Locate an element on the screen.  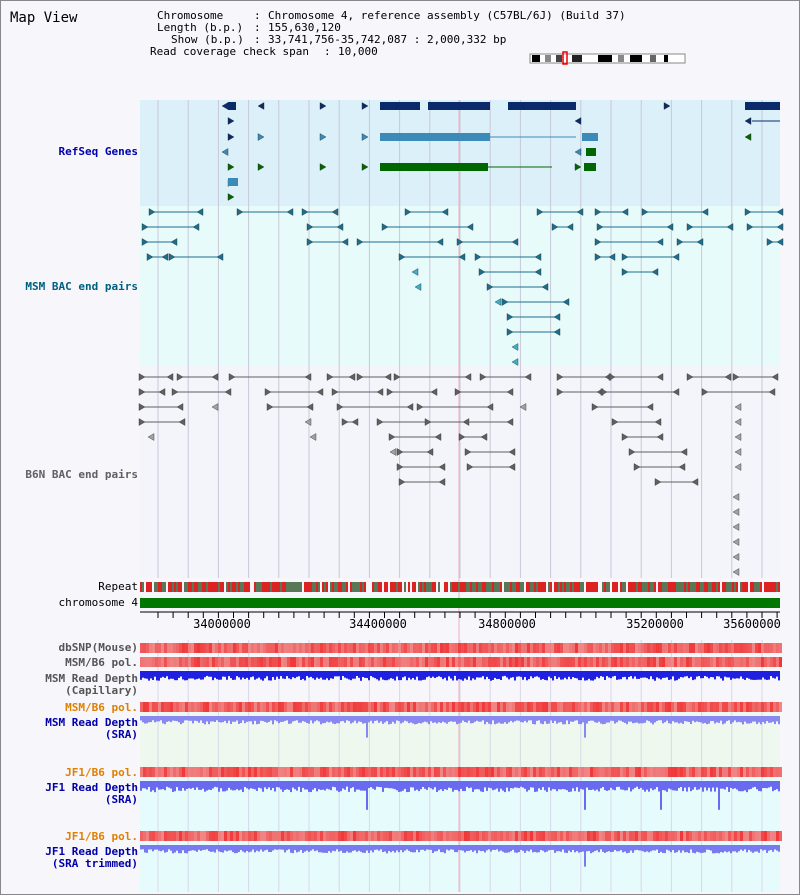
axis-tick-label: 34000000 is located at coordinates (222, 624).